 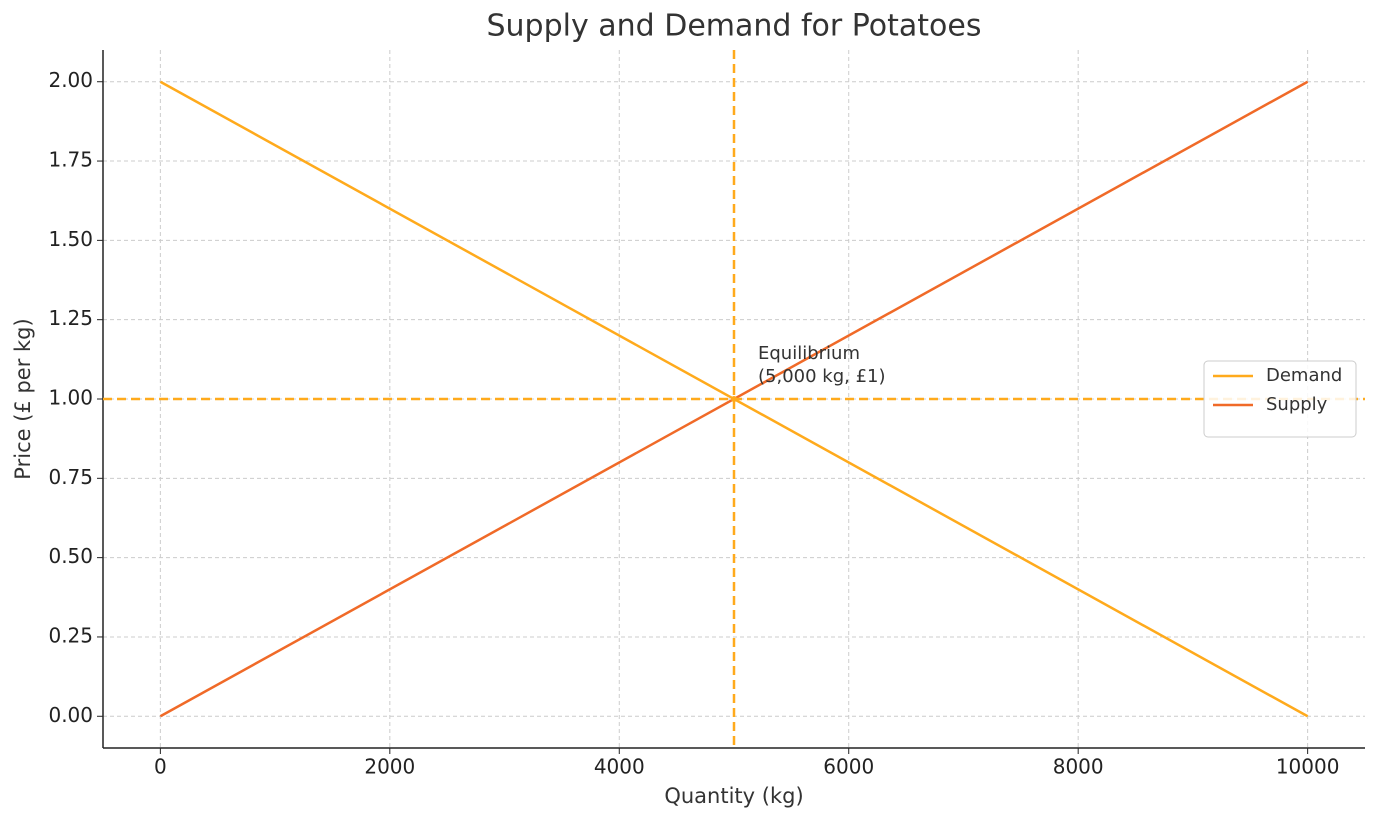 What do you see at coordinates (733, 796) in the screenshot?
I see `x-axis-label: Quantity (kg)` at bounding box center [733, 796].